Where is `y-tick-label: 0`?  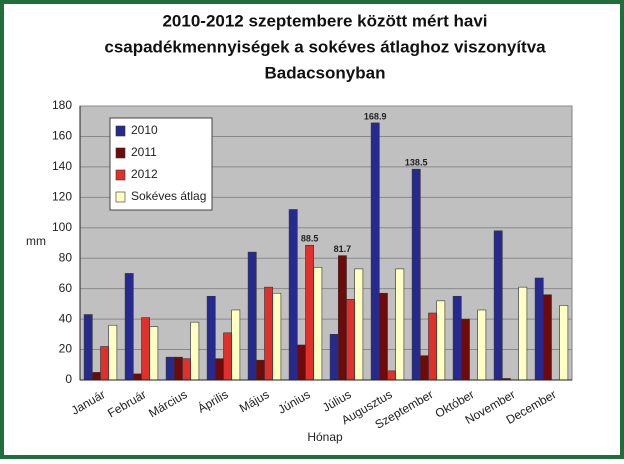 y-tick-label: 0 is located at coordinates (68, 379).